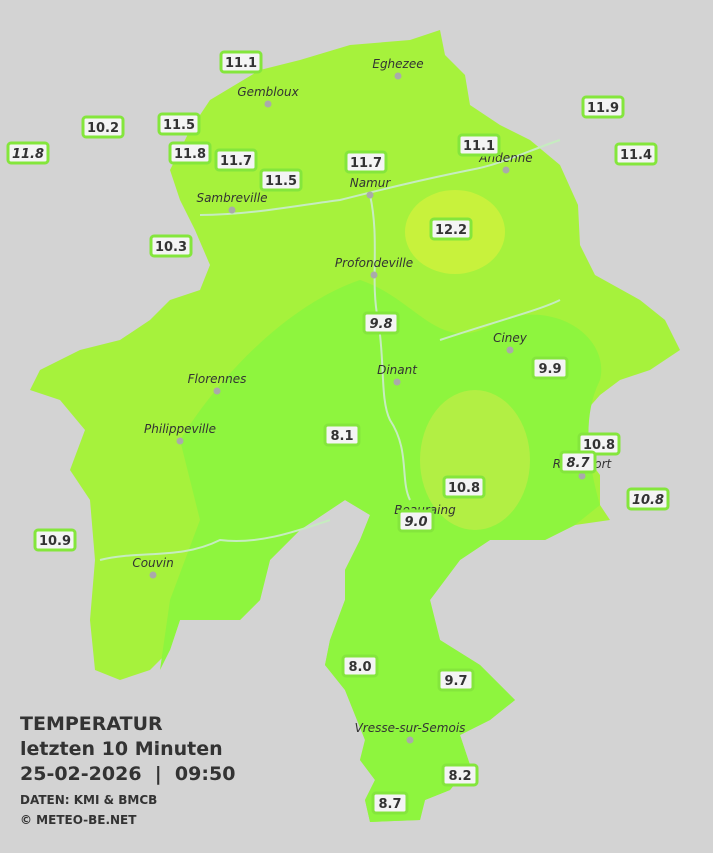 This screenshot has width=713, height=853. I want to click on station-value: 11.4, so click(636, 155).